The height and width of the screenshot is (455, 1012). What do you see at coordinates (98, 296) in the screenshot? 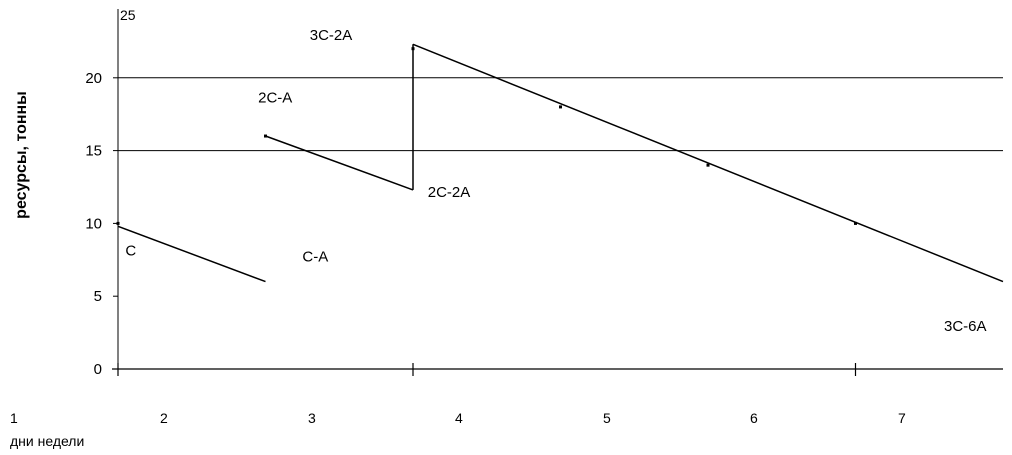
I see `y-tick-label: 5` at bounding box center [98, 296].